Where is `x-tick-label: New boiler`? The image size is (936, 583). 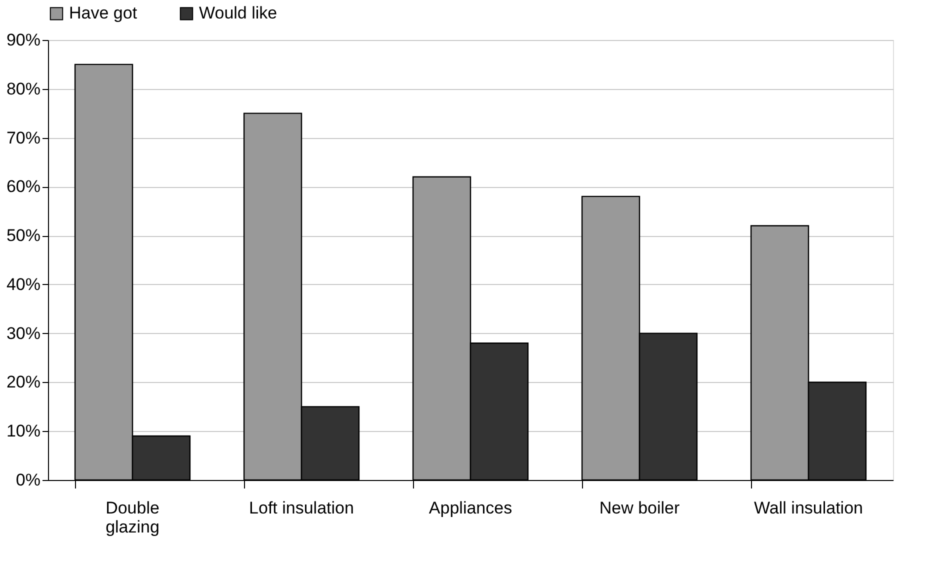
x-tick-label: New boiler is located at coordinates (639, 508).